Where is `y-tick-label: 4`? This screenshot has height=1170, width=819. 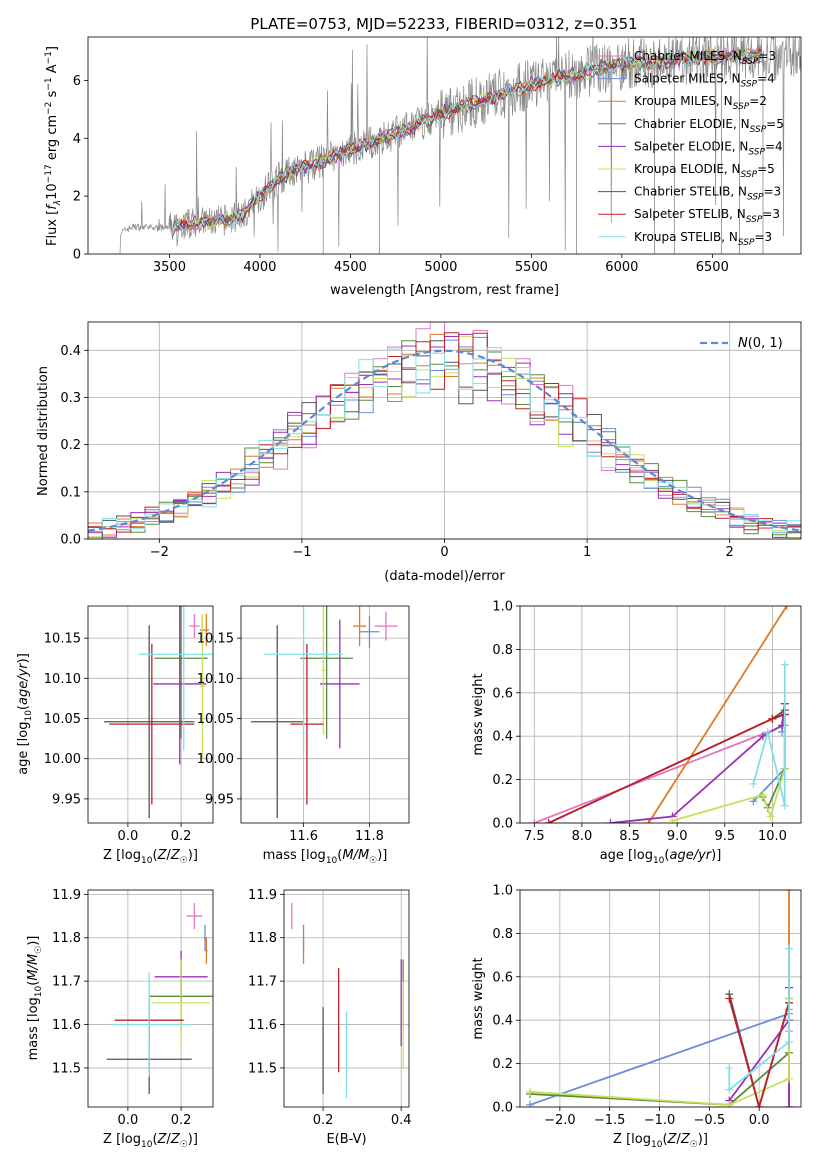 y-tick-label: 4 is located at coordinates (77, 139).